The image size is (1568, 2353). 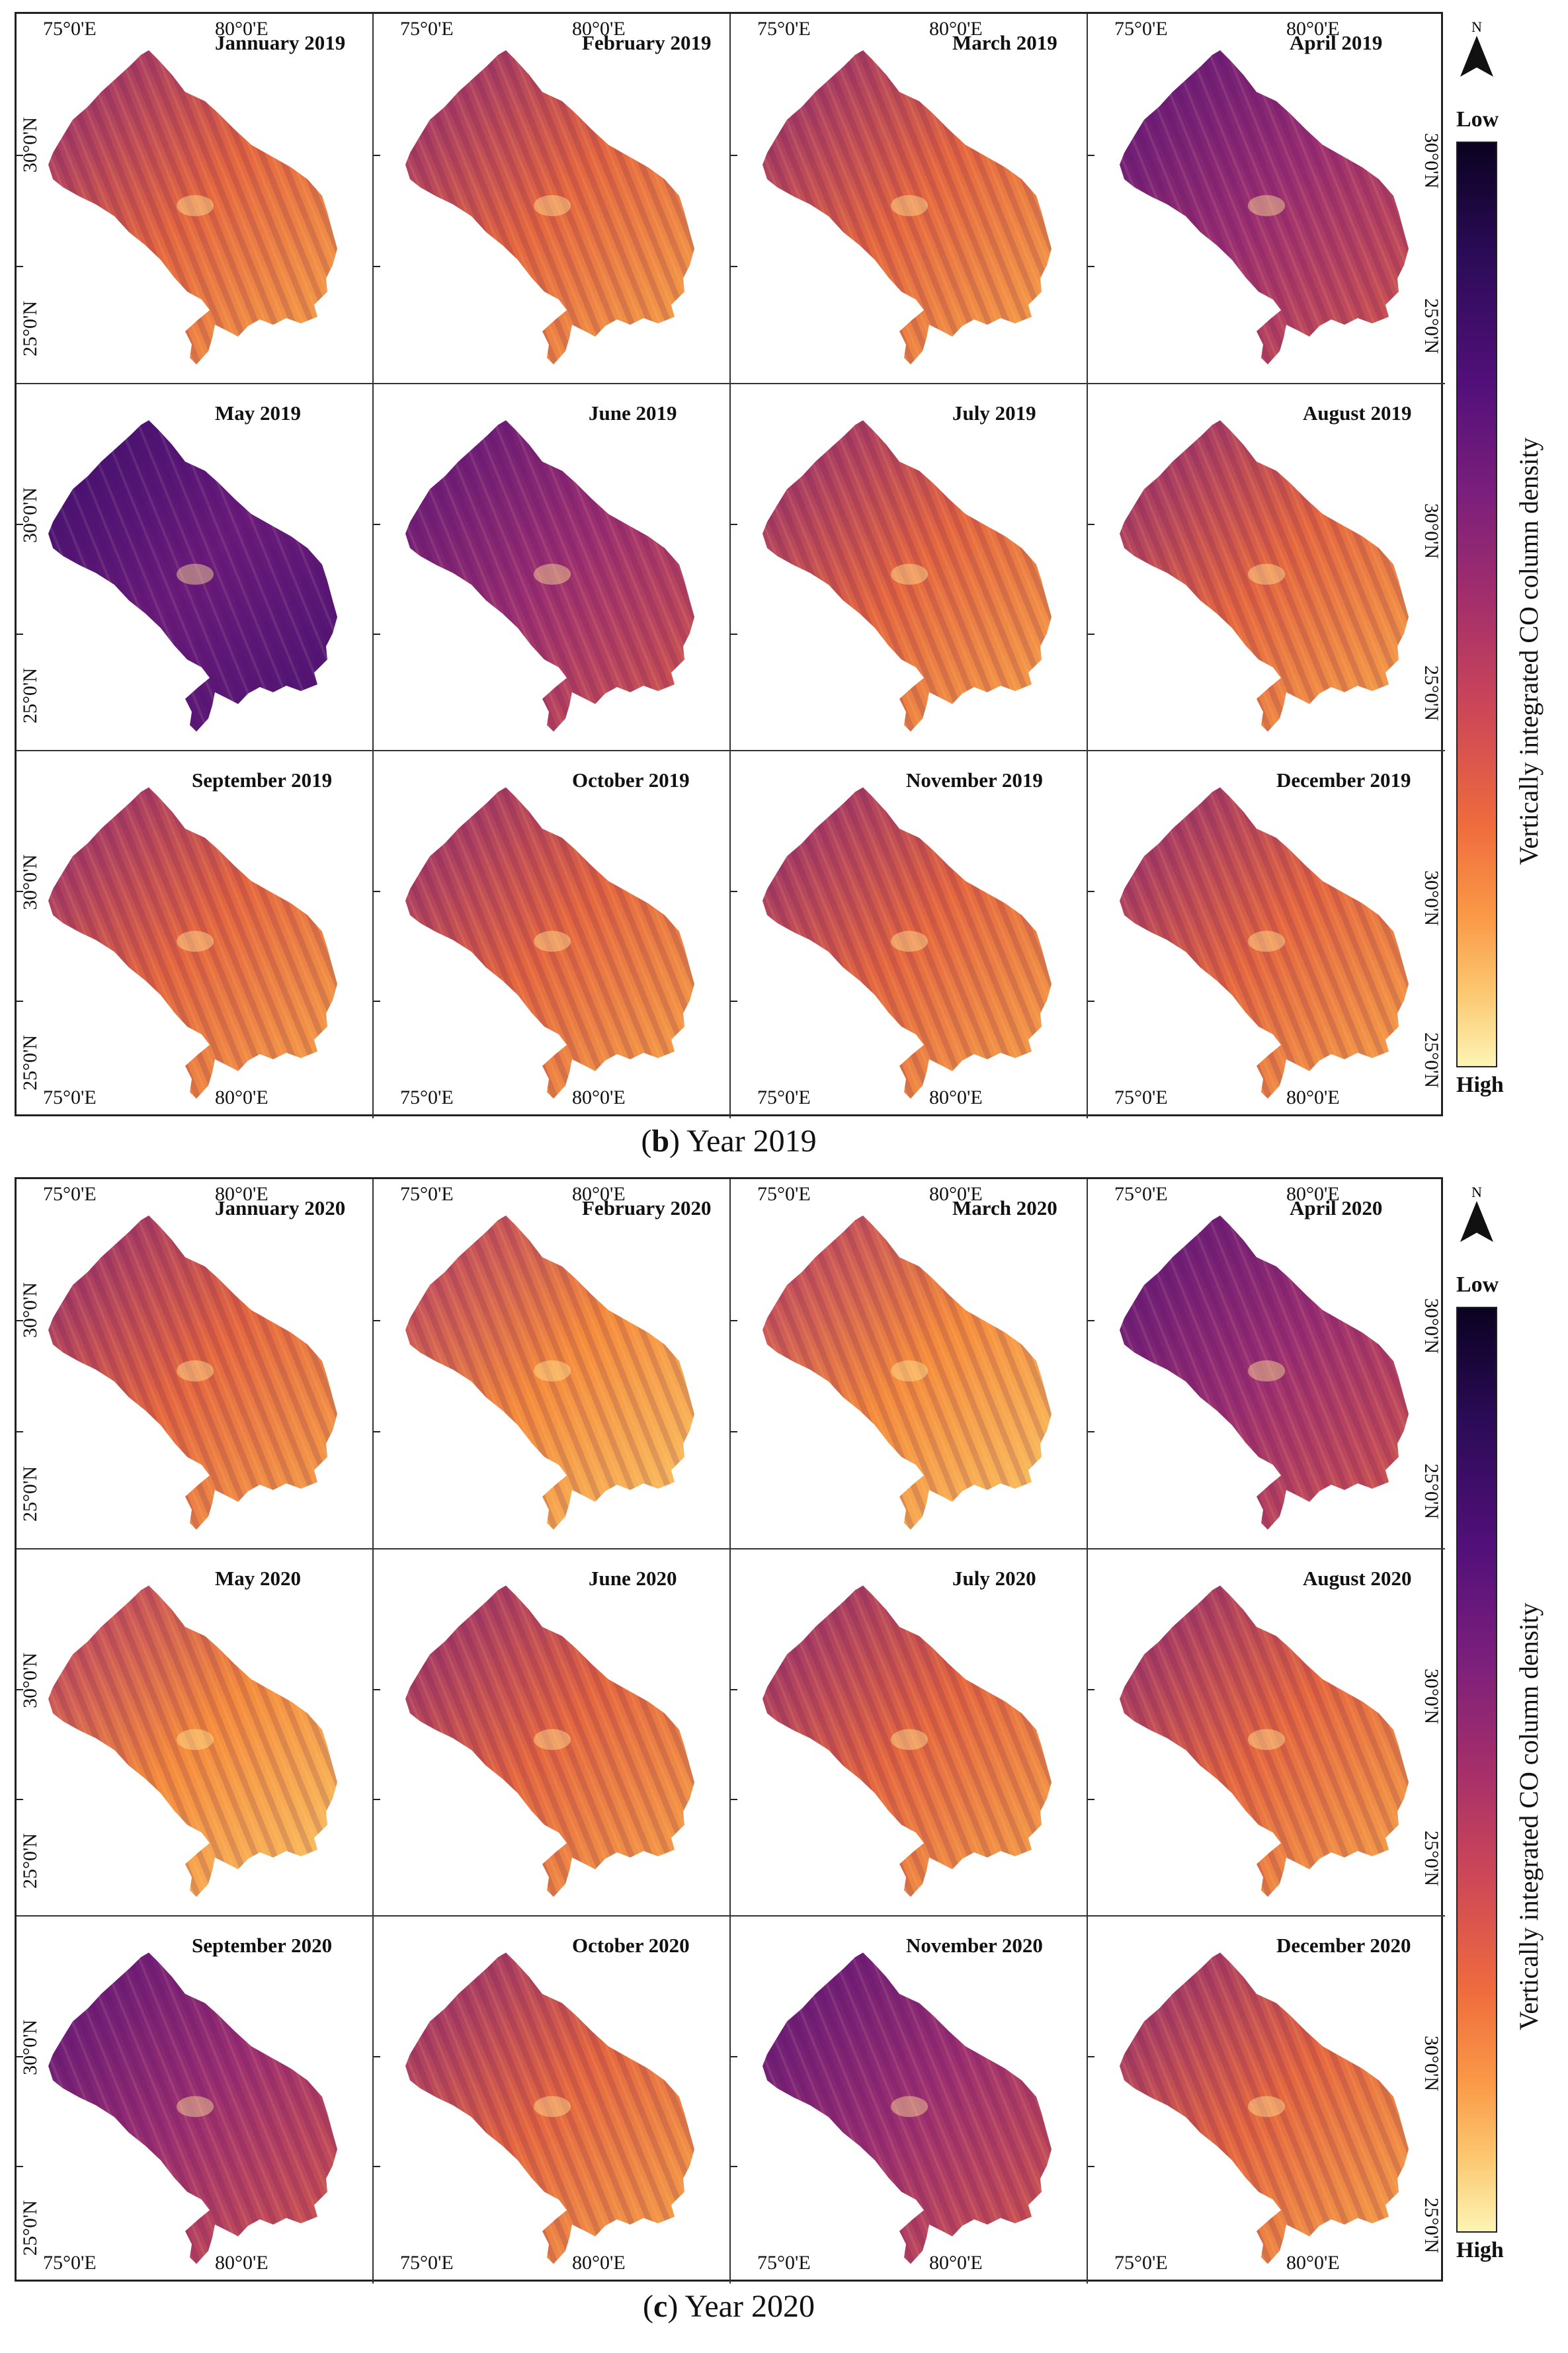 I want to click on panel-title: December 2020, so click(x=1343, y=1945).